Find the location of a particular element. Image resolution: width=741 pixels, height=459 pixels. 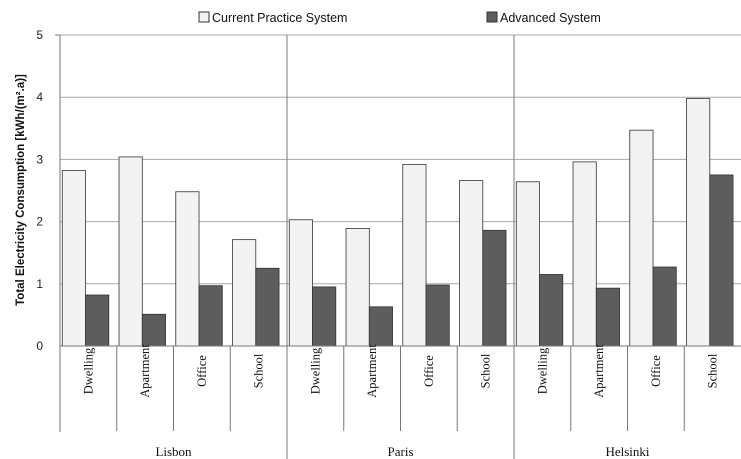

y-tick-label: 2 is located at coordinates (39, 222).